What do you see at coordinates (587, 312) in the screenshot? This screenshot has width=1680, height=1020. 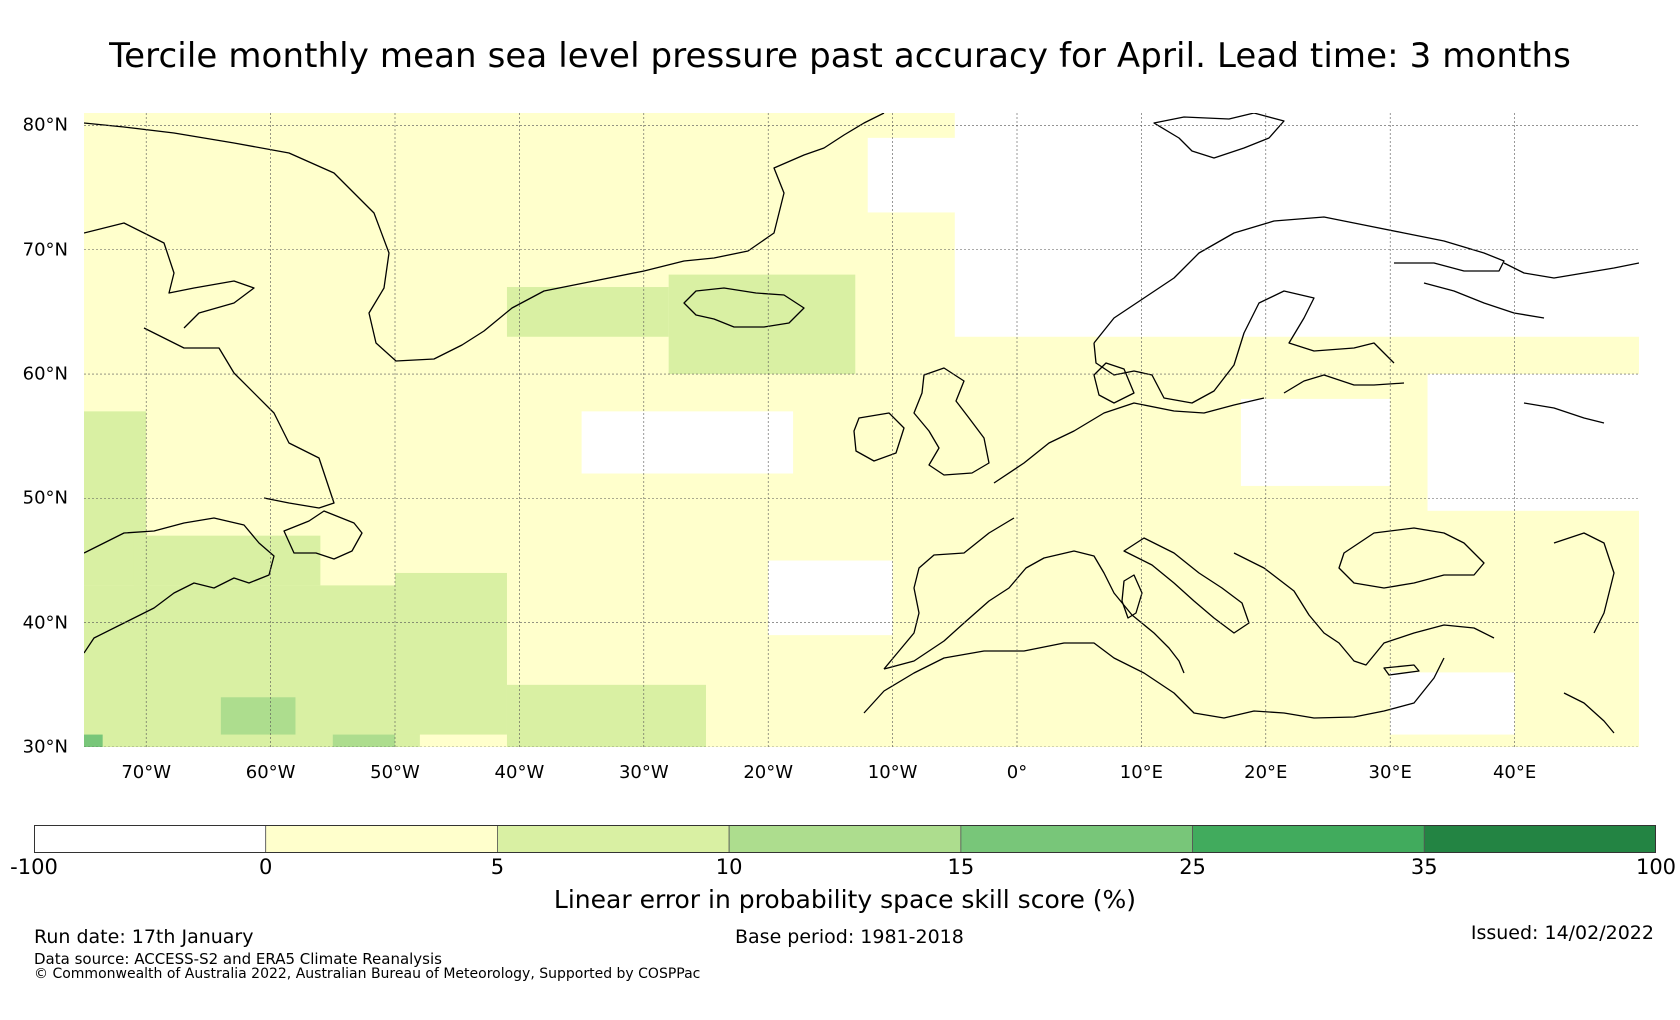 I see `region-denmark-strait-skill` at bounding box center [587, 312].